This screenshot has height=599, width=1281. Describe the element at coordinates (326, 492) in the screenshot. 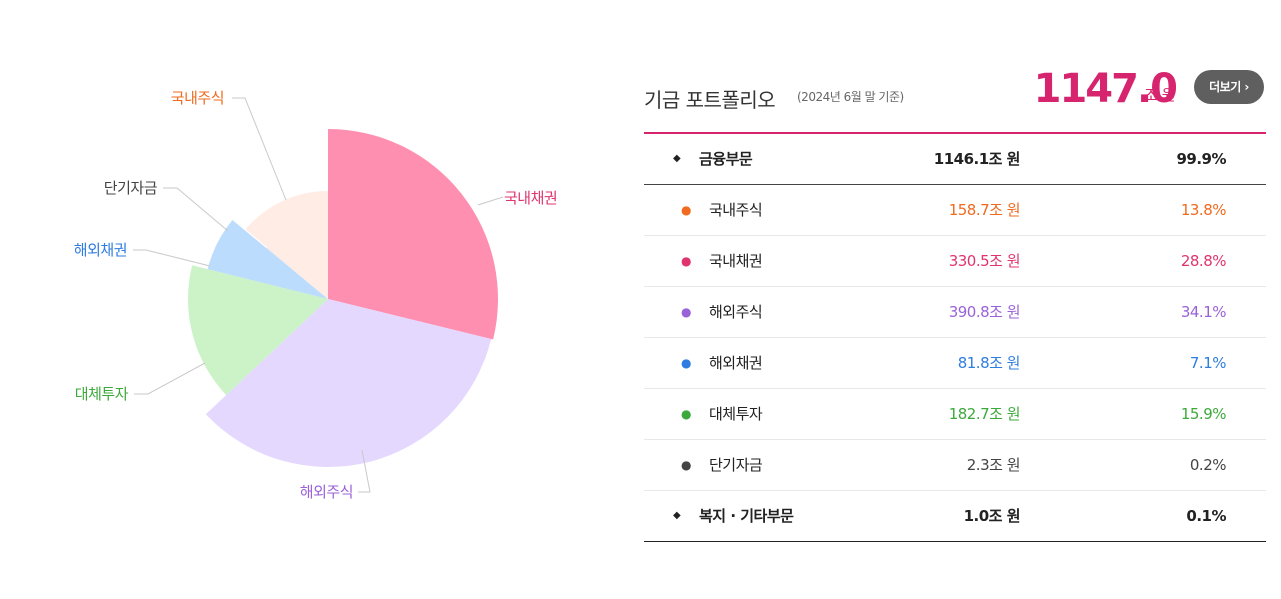

I see `slice-label: 해외주식` at that location.